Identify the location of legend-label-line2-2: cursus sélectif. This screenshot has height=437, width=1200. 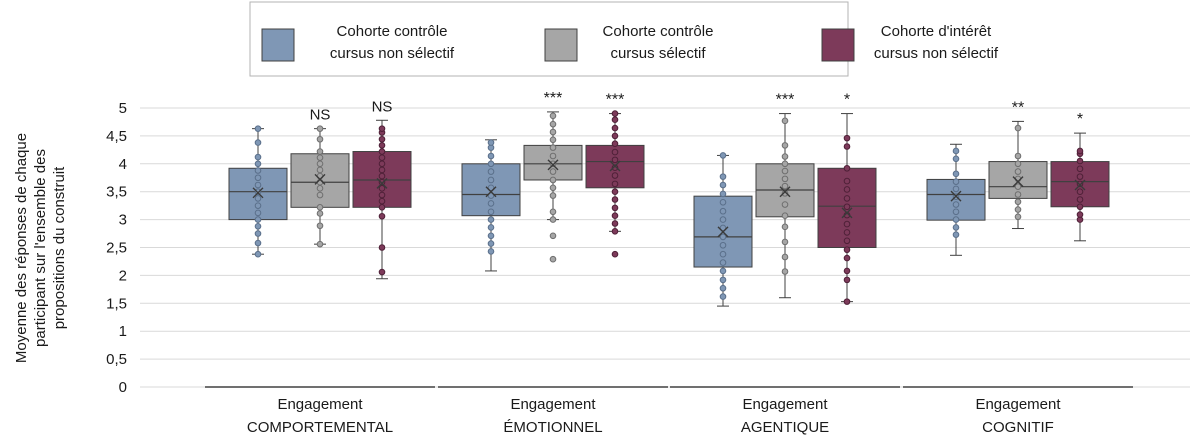
(658, 53).